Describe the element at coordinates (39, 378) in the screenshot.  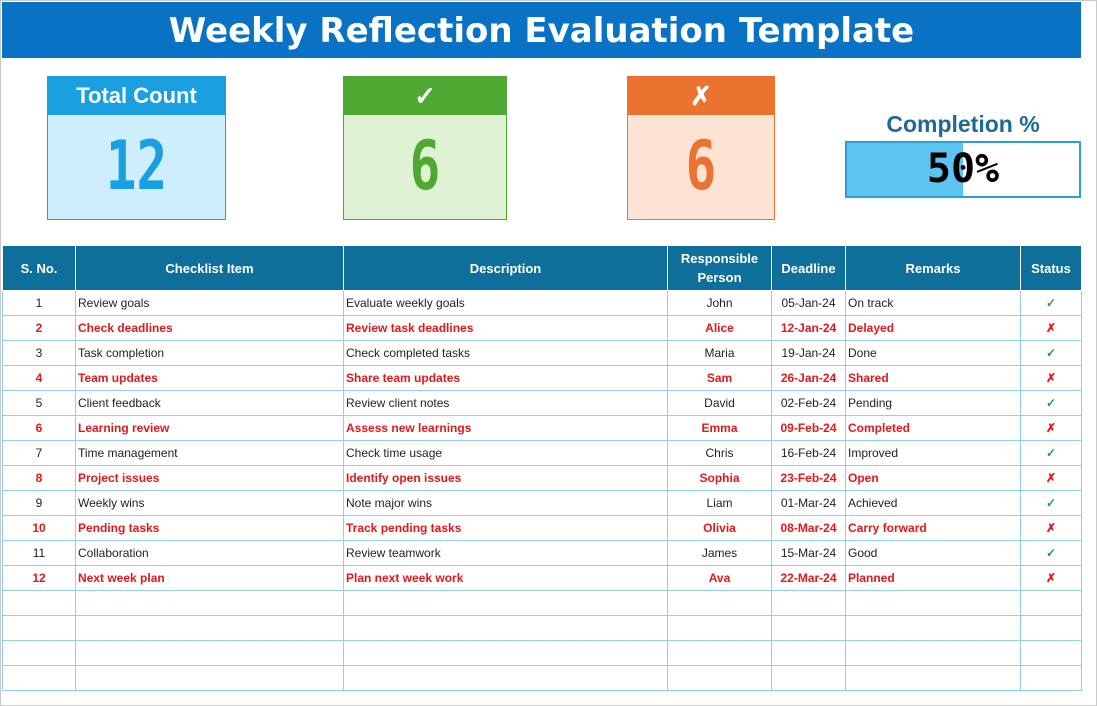
I see `serial-no-cell: 4` at that location.